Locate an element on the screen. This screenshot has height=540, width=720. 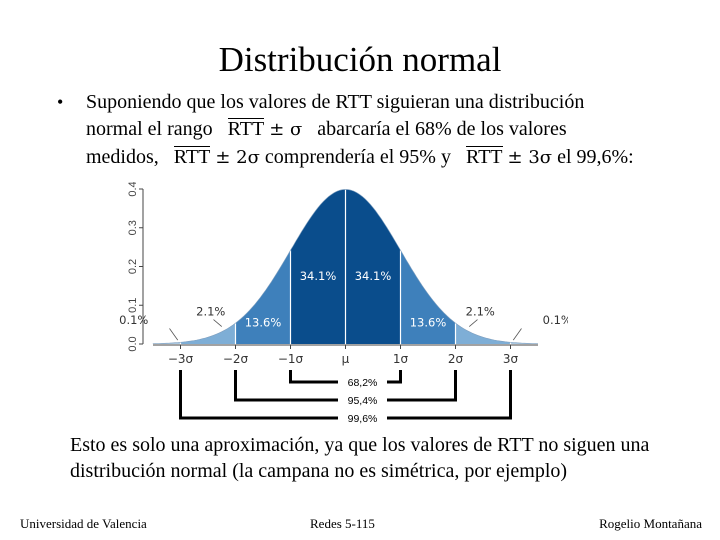
line3-text-post: el 99,6%: is located at coordinates (595, 157).